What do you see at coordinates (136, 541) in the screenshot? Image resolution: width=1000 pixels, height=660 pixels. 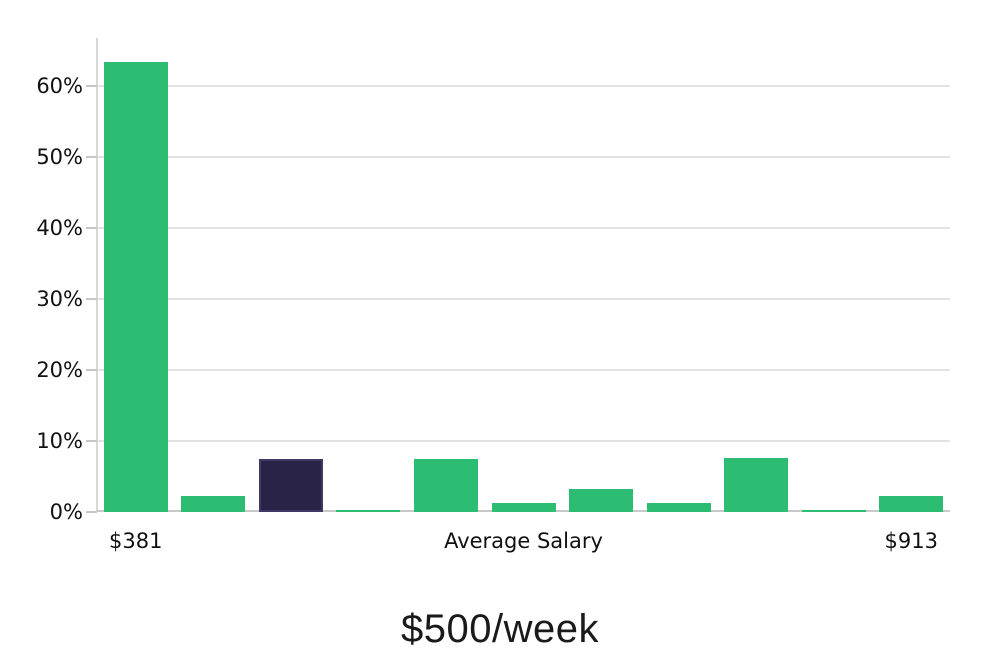 I see `x-tick-label: $381` at bounding box center [136, 541].